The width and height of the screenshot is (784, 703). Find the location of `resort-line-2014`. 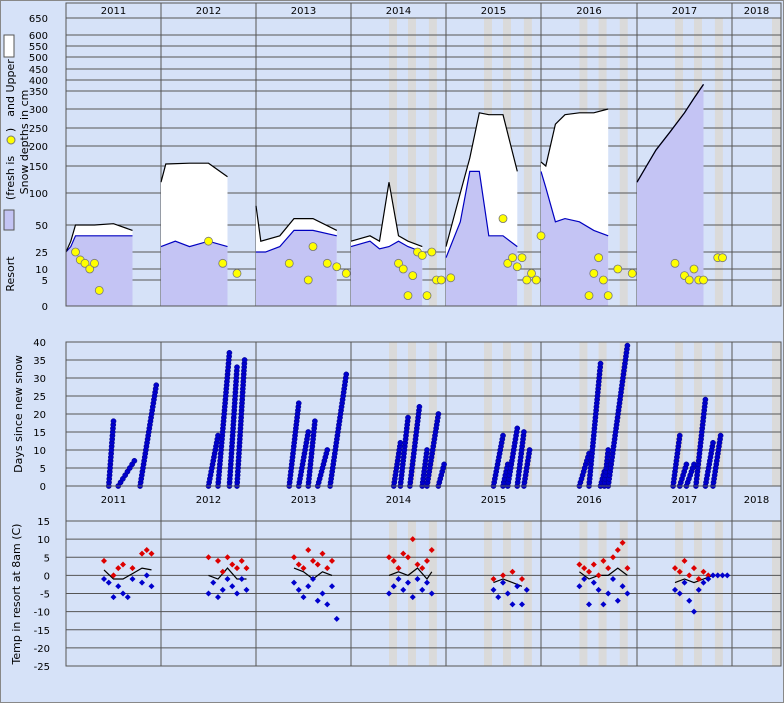

resort-line-2014 is located at coordinates (386, 246).